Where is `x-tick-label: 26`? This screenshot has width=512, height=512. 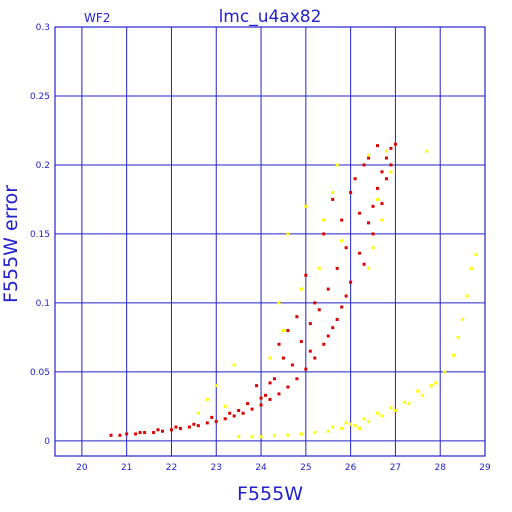 x-tick-label: 26 is located at coordinates (351, 468).